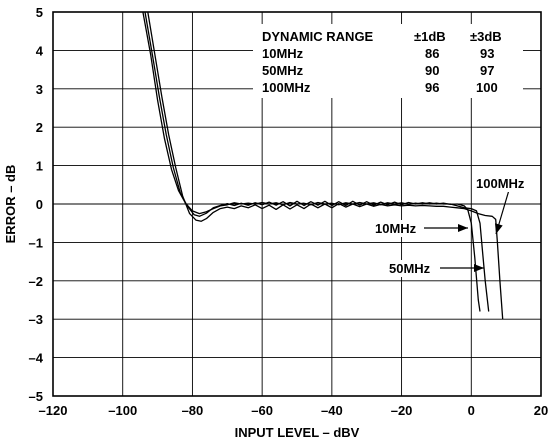  I want to click on arrow-50mhz-head, so click(479, 268).